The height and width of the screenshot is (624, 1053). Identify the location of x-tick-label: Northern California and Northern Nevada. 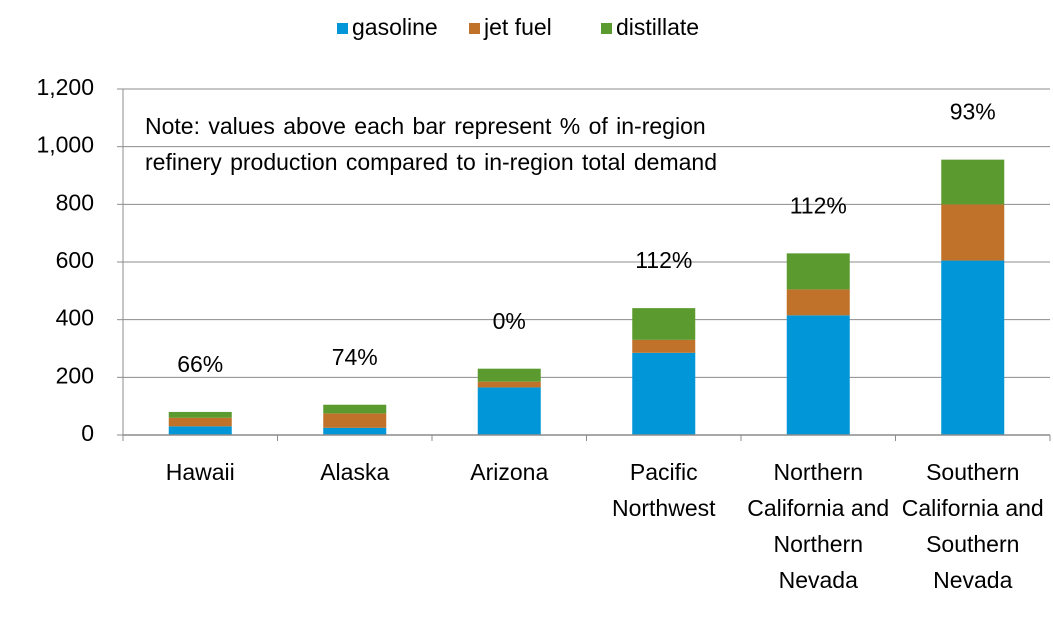
(818, 526).